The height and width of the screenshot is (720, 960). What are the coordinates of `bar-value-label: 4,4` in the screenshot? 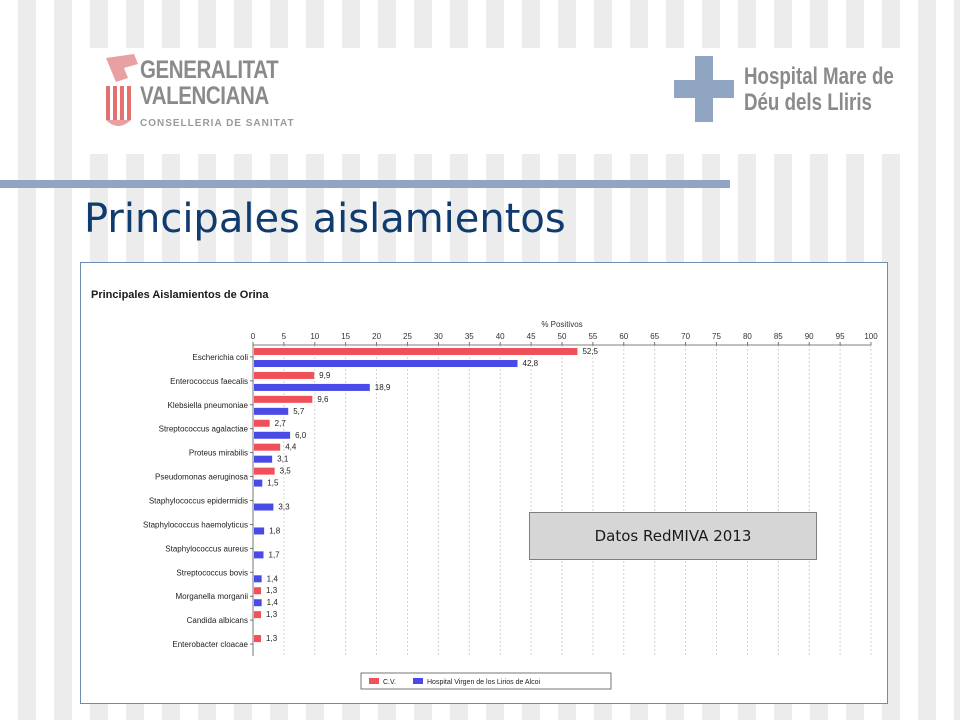 It's located at (291, 447).